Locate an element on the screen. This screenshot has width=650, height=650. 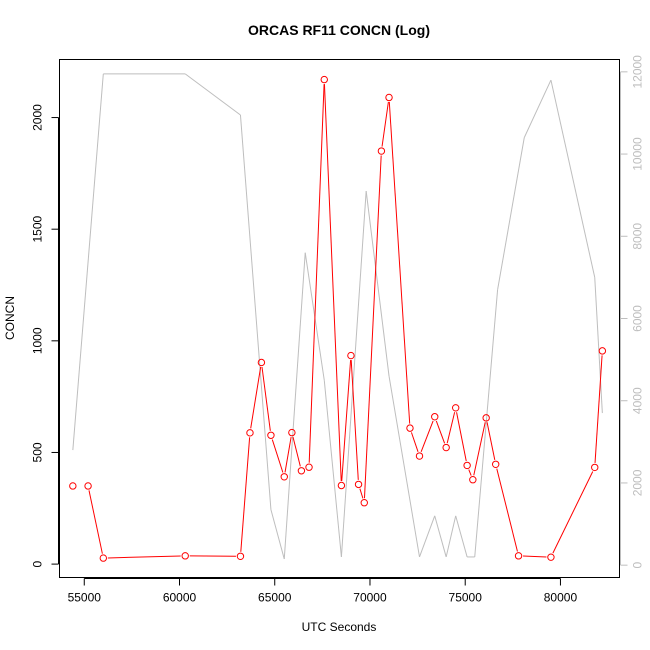
y2-tick-label: 6000 is located at coordinates (638, 318).